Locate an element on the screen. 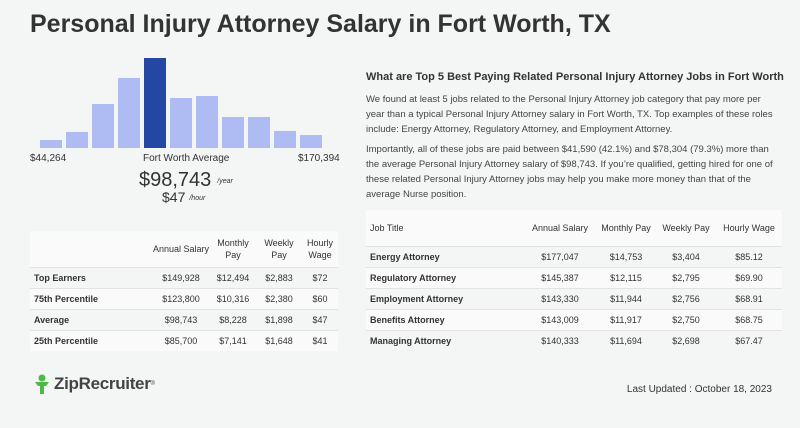 The width and height of the screenshot is (800, 428). row-label: Managing Attorney is located at coordinates (445, 340).